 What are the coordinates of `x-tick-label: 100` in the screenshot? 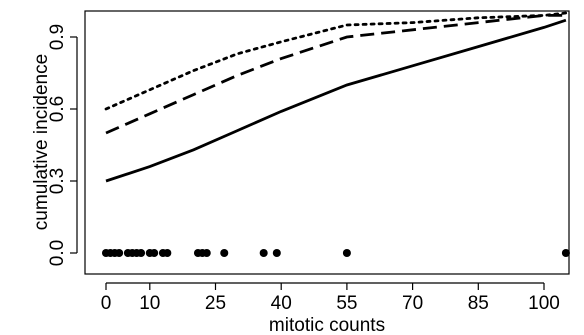 It's located at (544, 303).